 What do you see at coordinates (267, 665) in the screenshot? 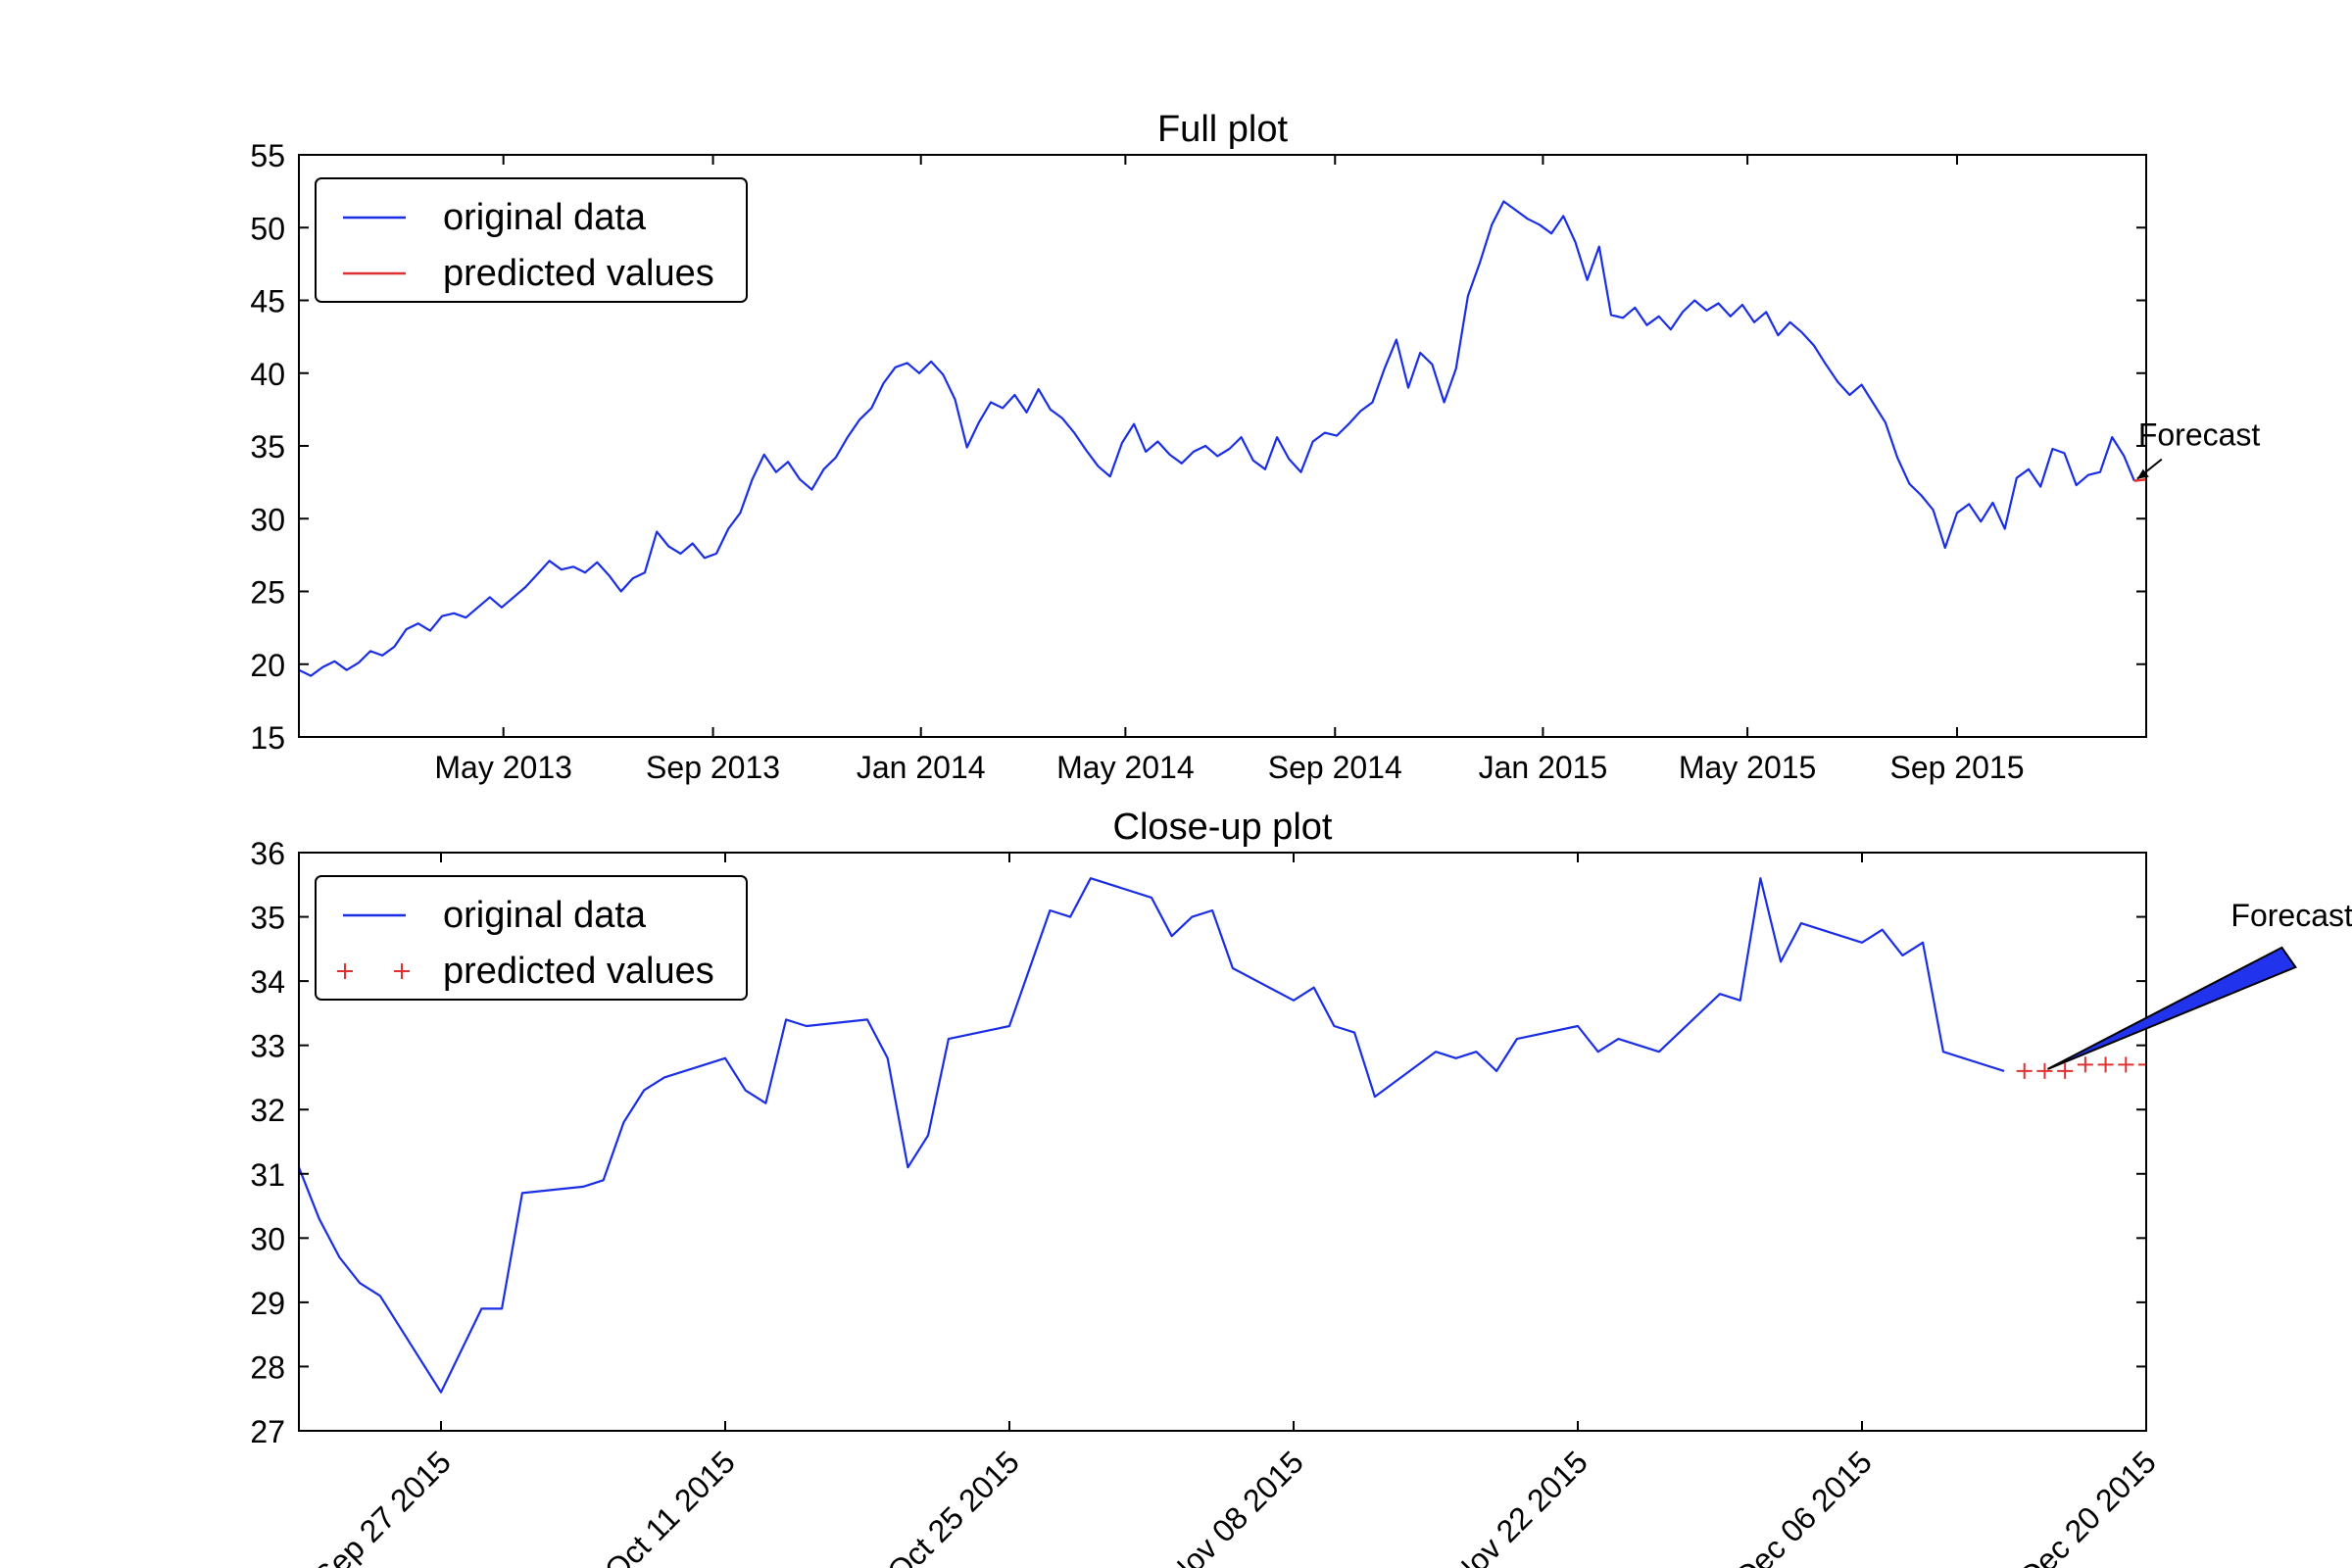
I see `y-tick-label: 20` at bounding box center [267, 665].